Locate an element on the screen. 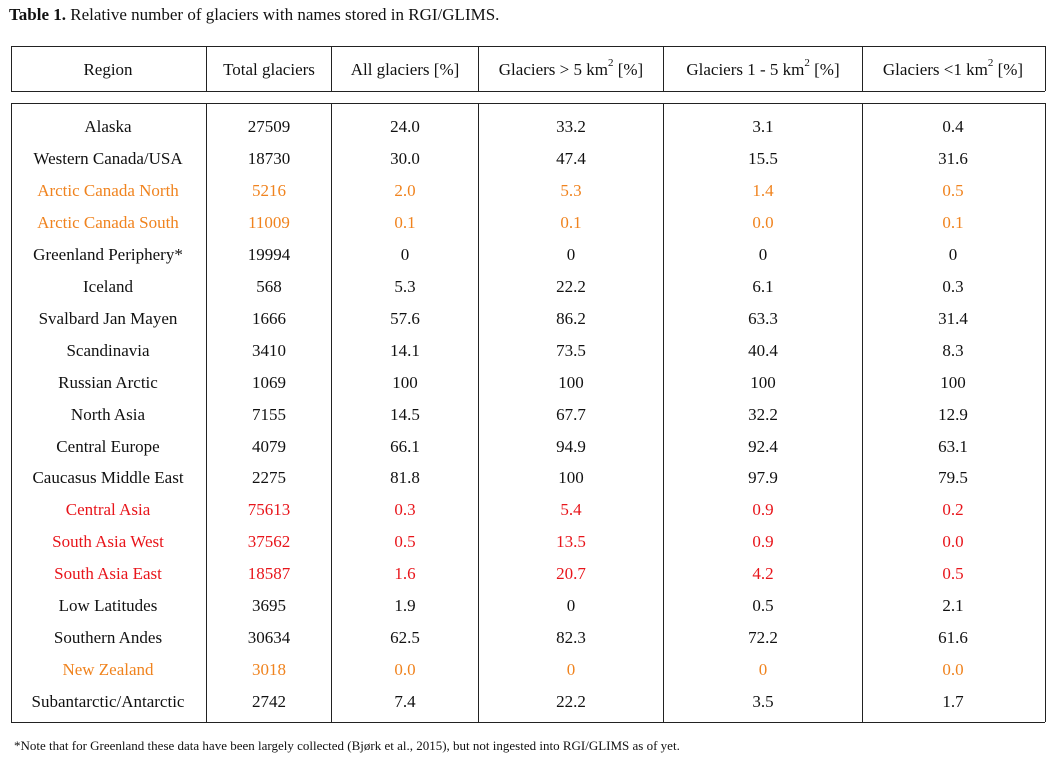  cell-all-glaciers-pct: 100 is located at coordinates (405, 382).